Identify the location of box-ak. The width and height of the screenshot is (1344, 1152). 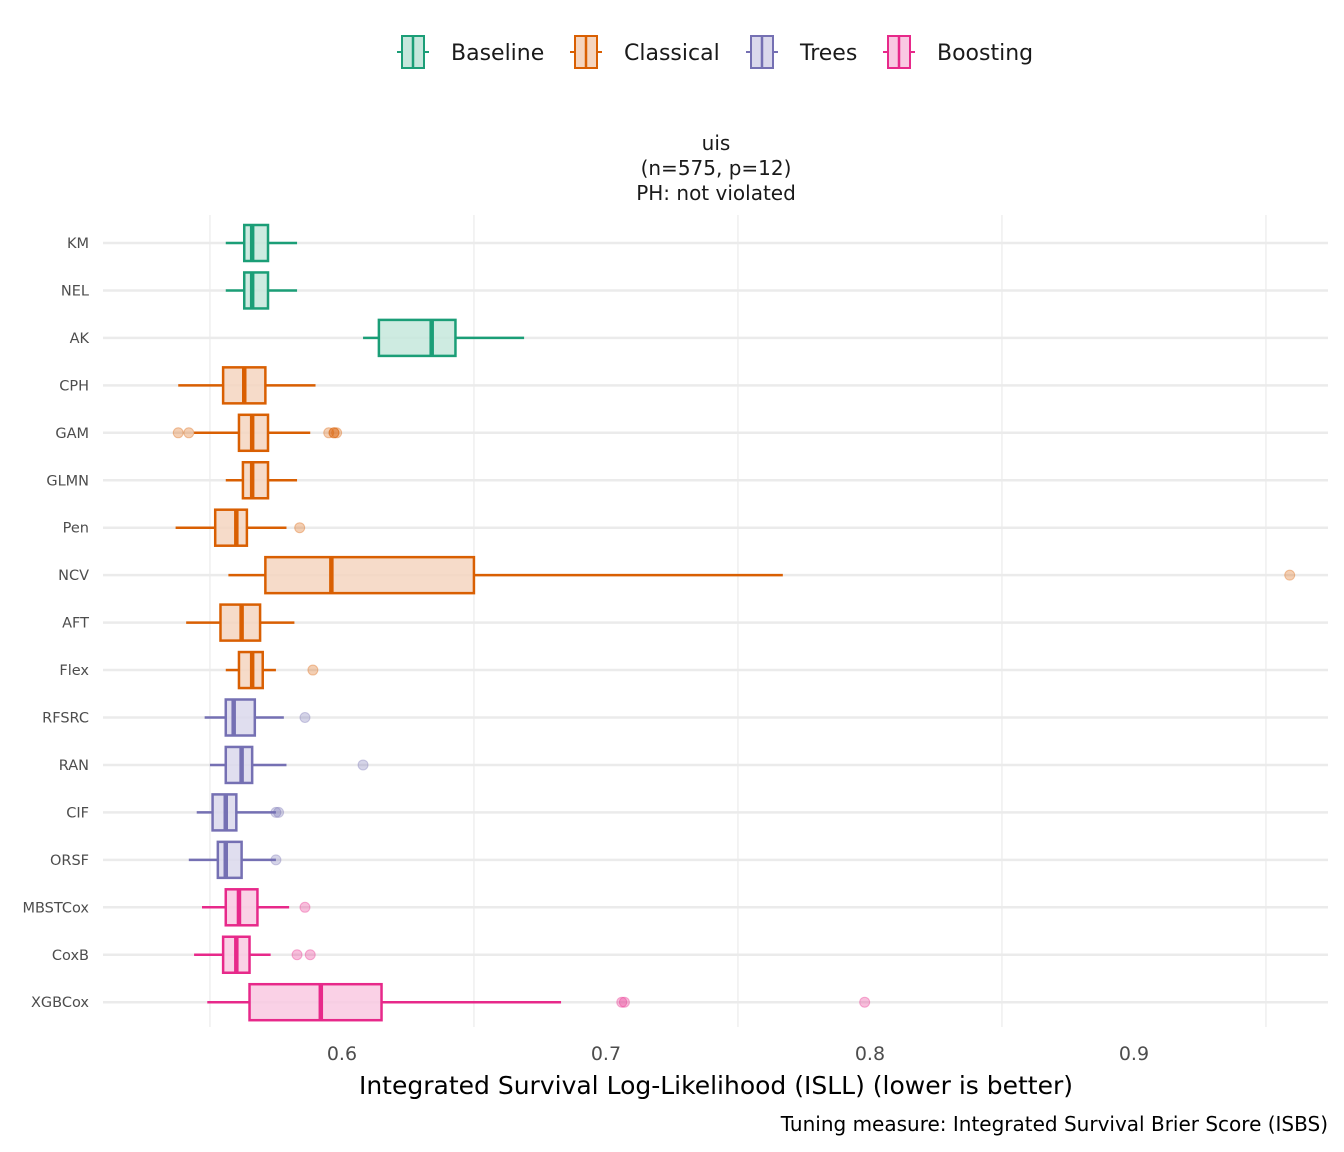
(444, 338).